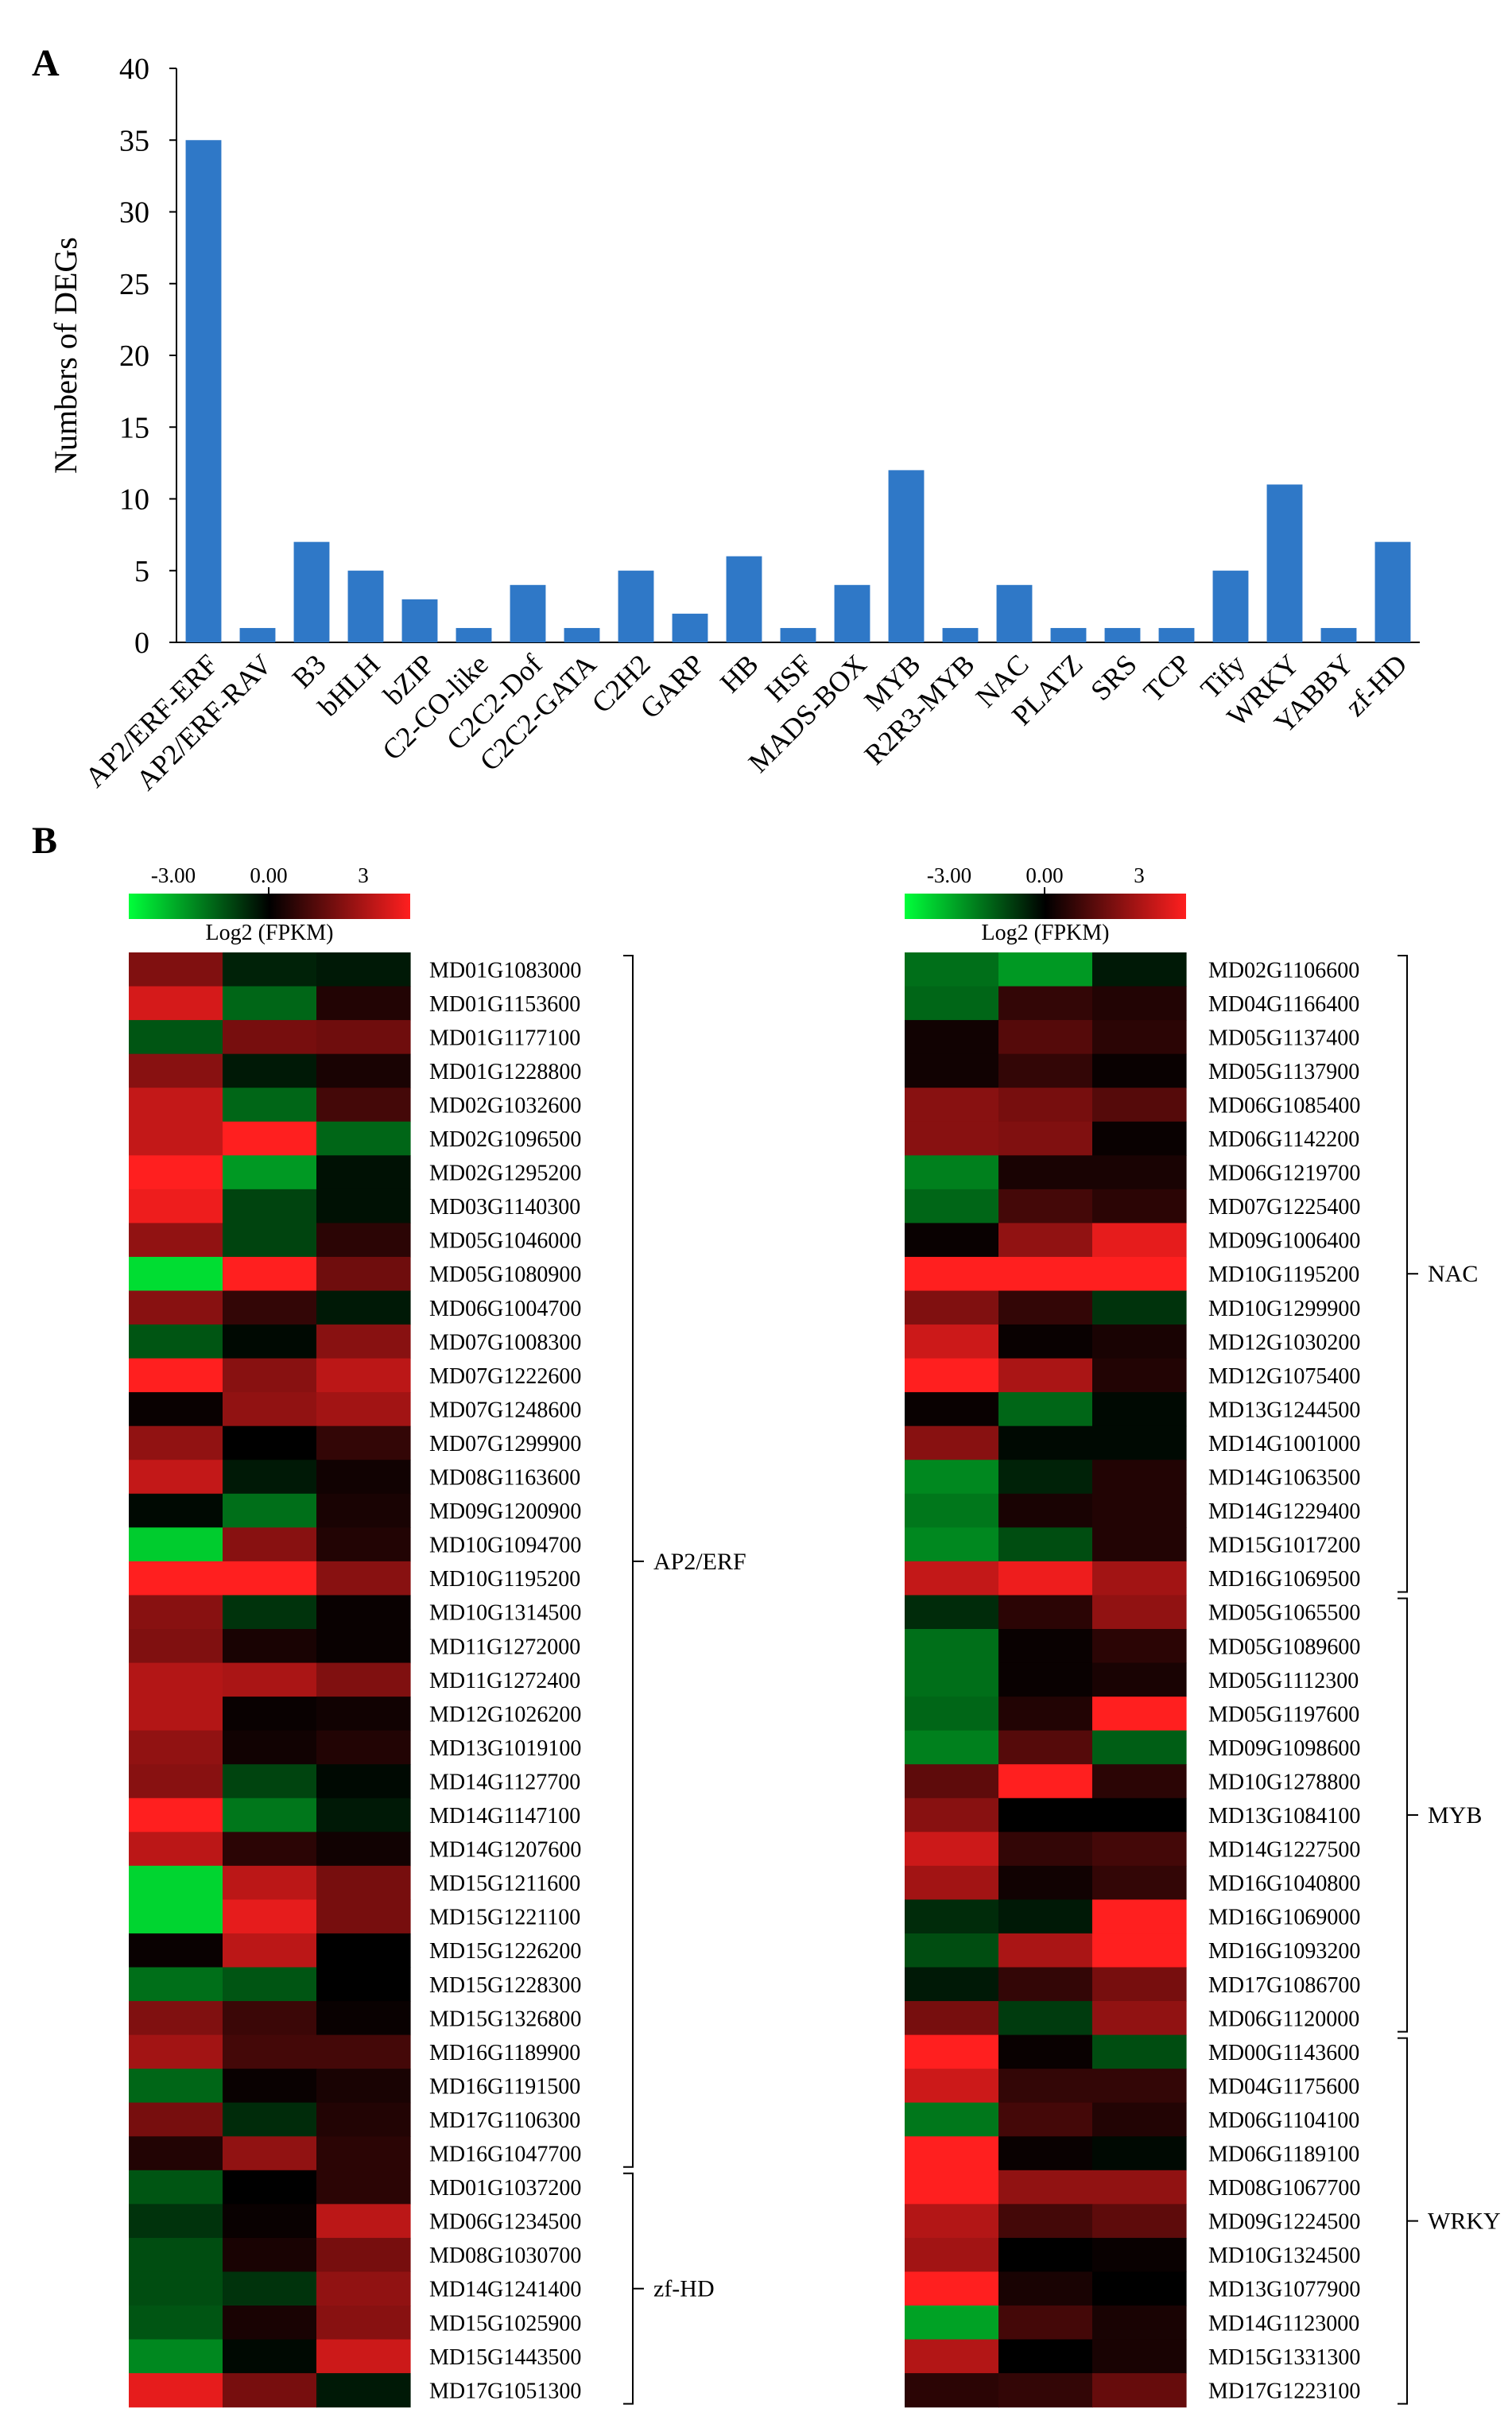 The height and width of the screenshot is (2420, 1512). I want to click on gene-label: MD01G1037200, so click(505, 2188).